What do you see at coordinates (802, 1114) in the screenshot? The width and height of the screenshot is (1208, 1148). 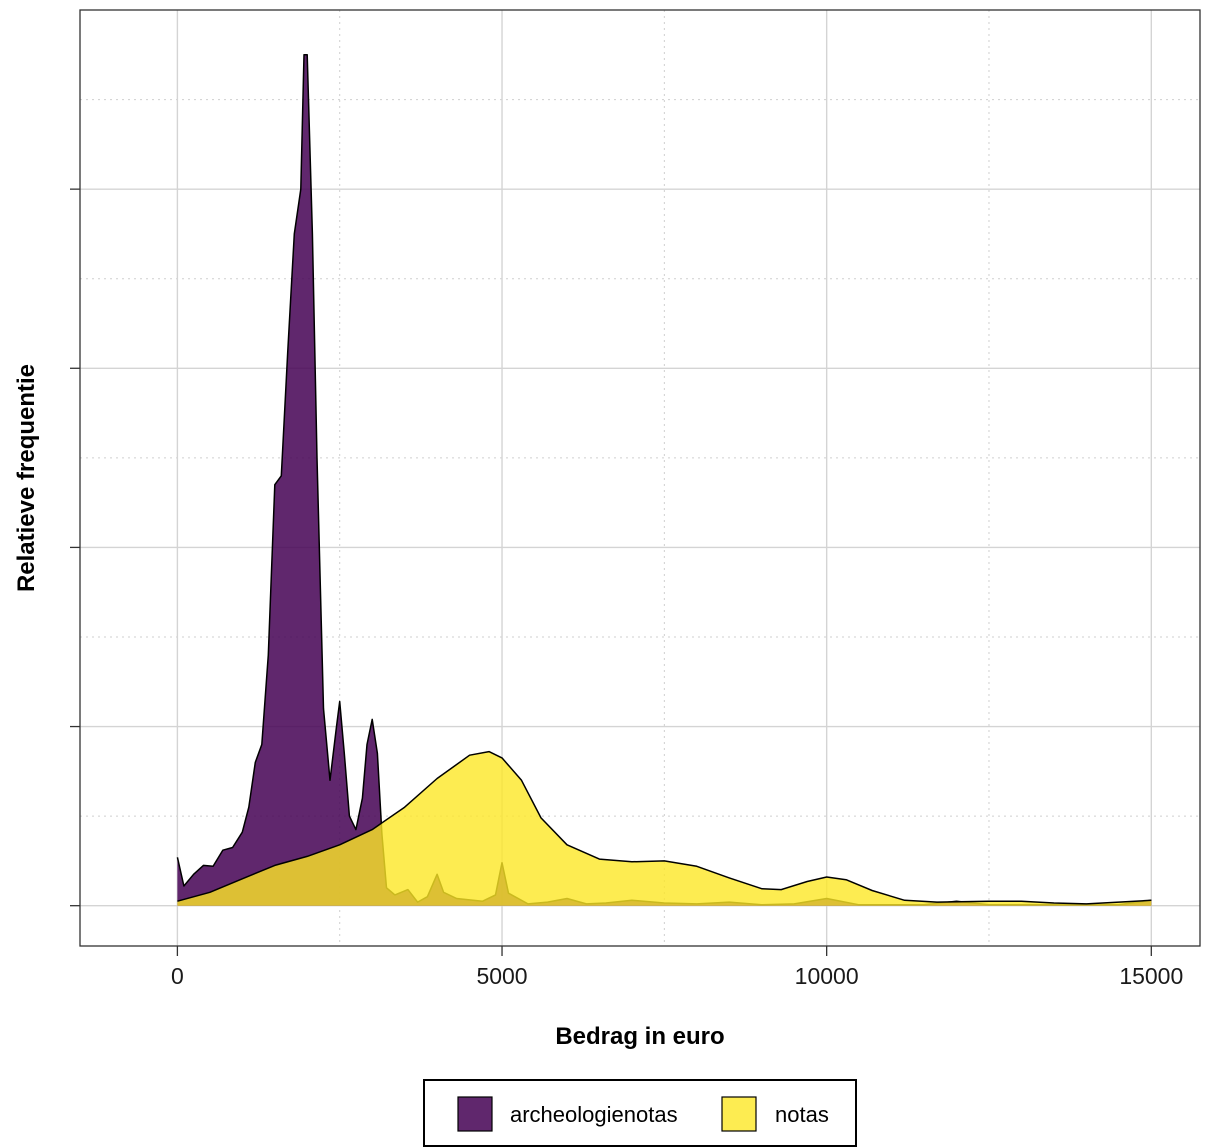 I see `legend-label-notas: notas` at bounding box center [802, 1114].